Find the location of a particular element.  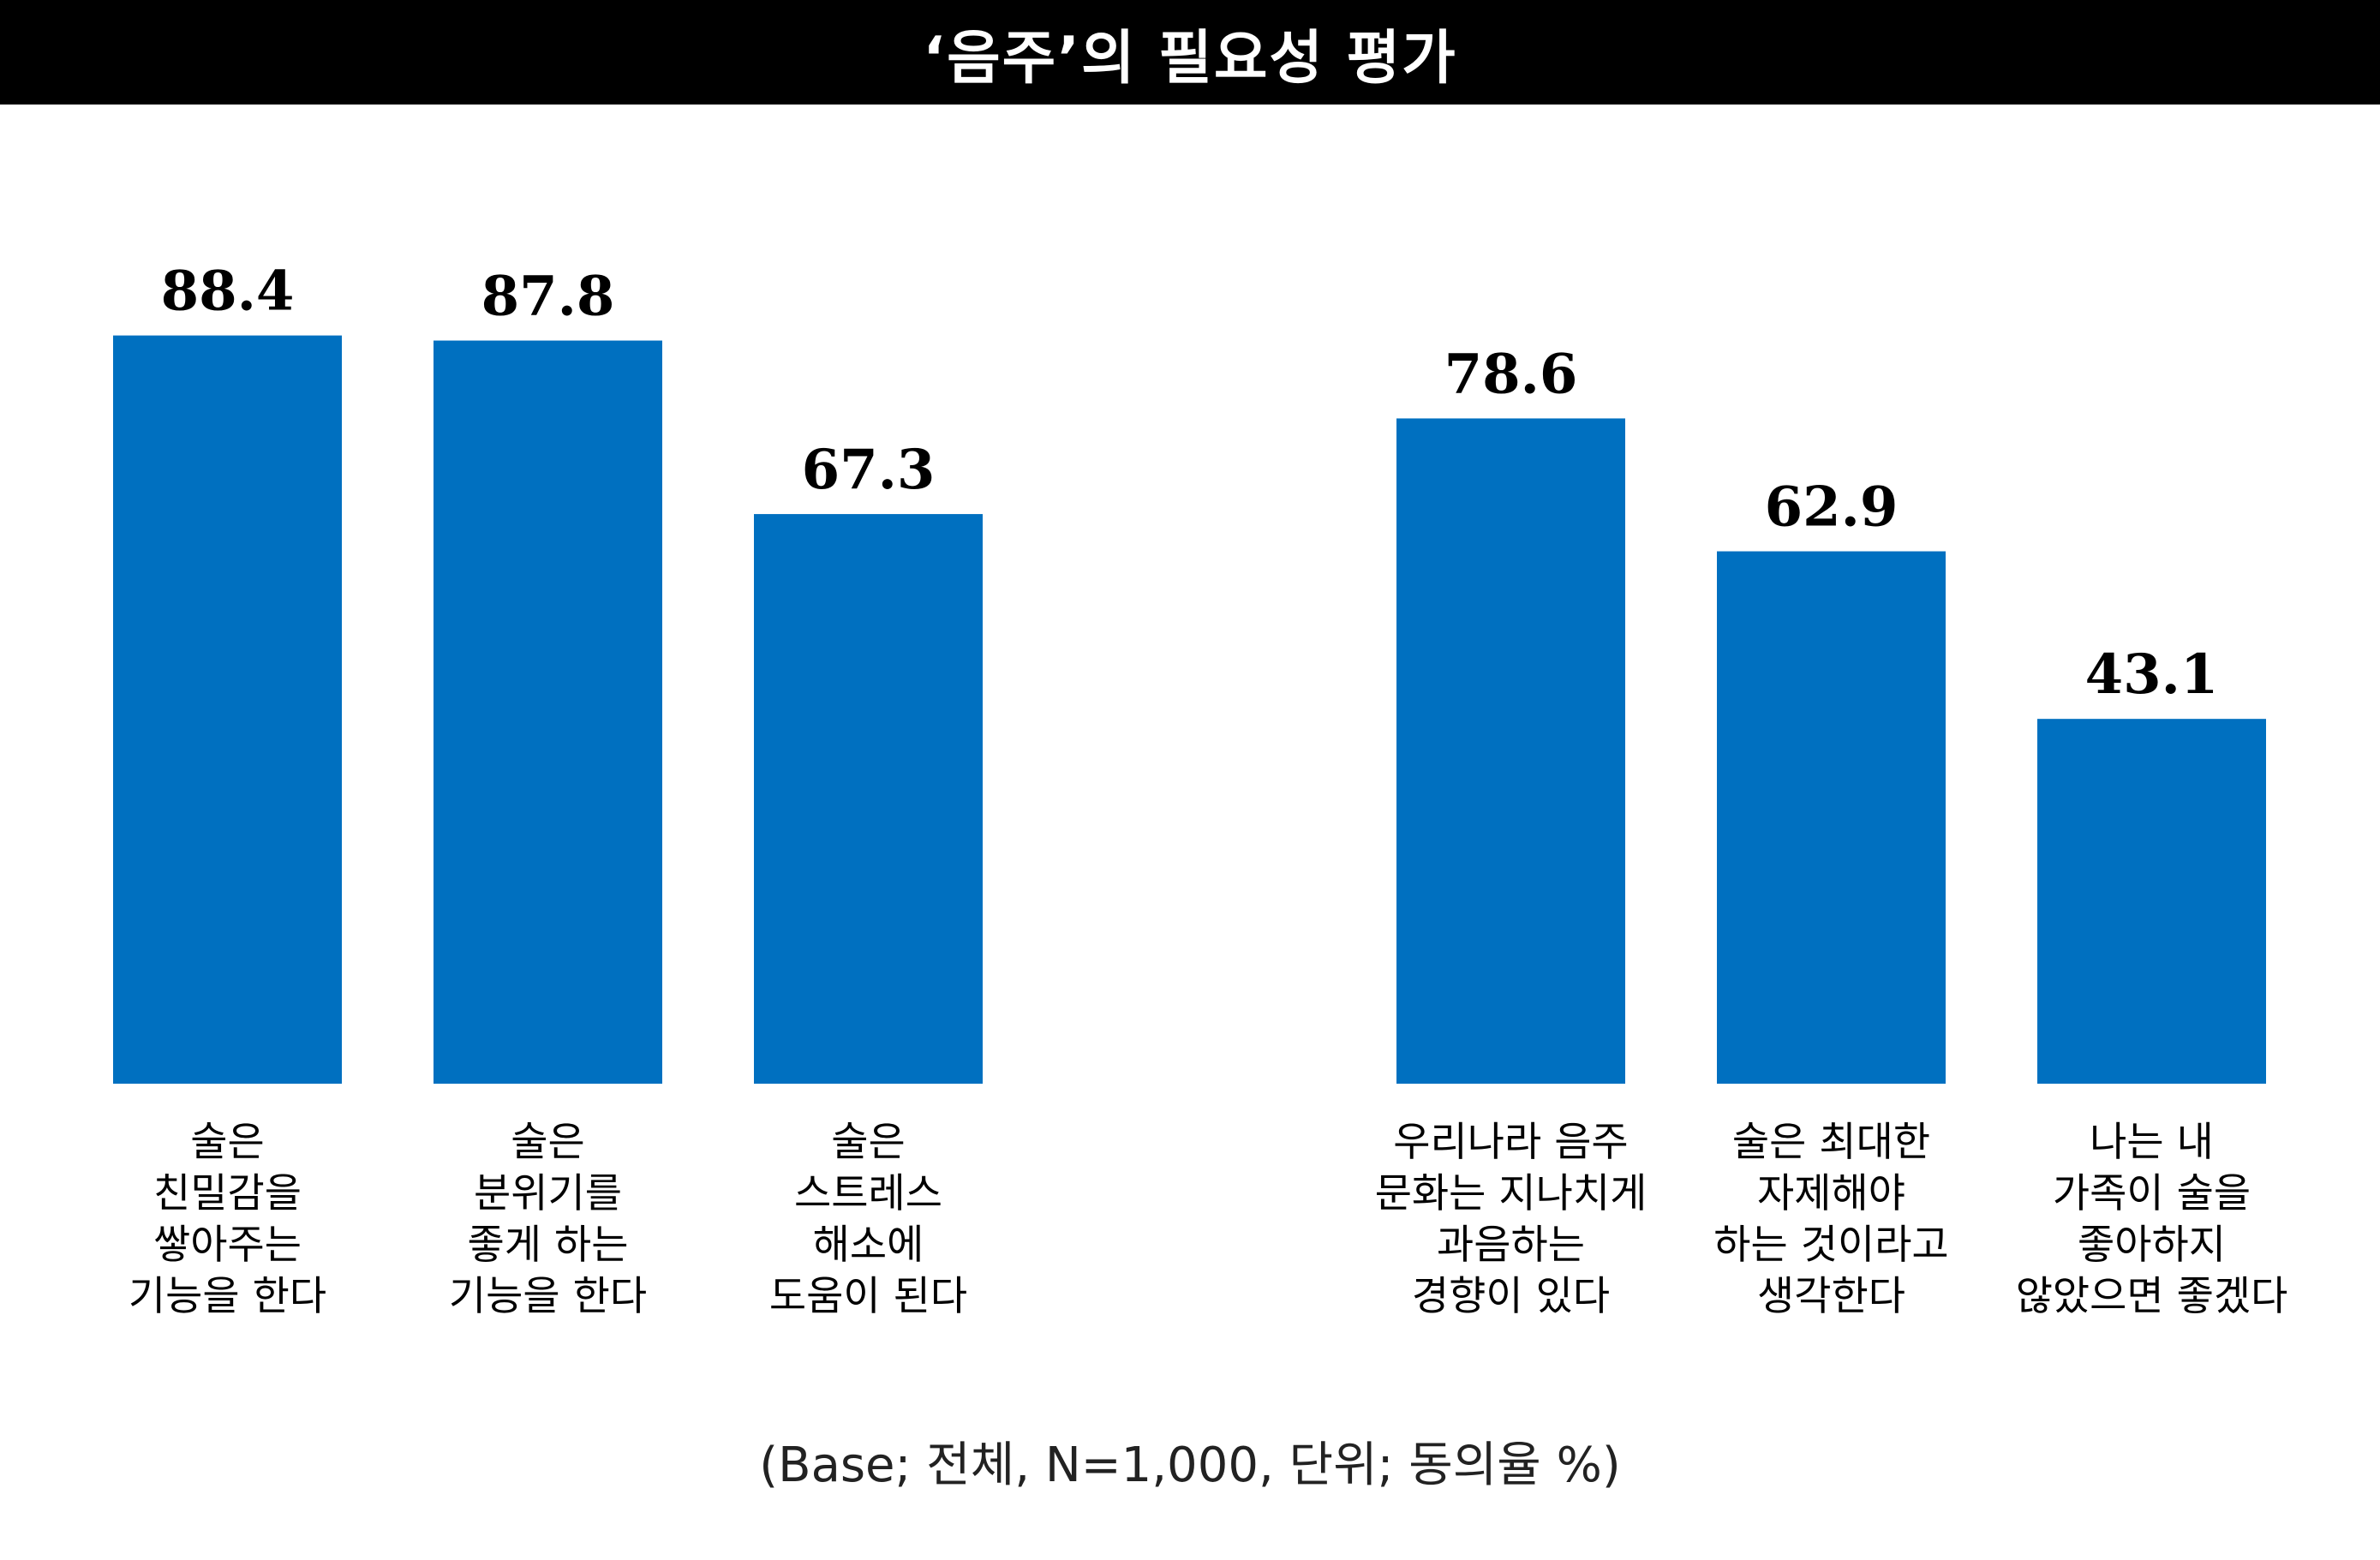

category-label-0-2-line-1: 스트레스 is located at coordinates (868, 1193).